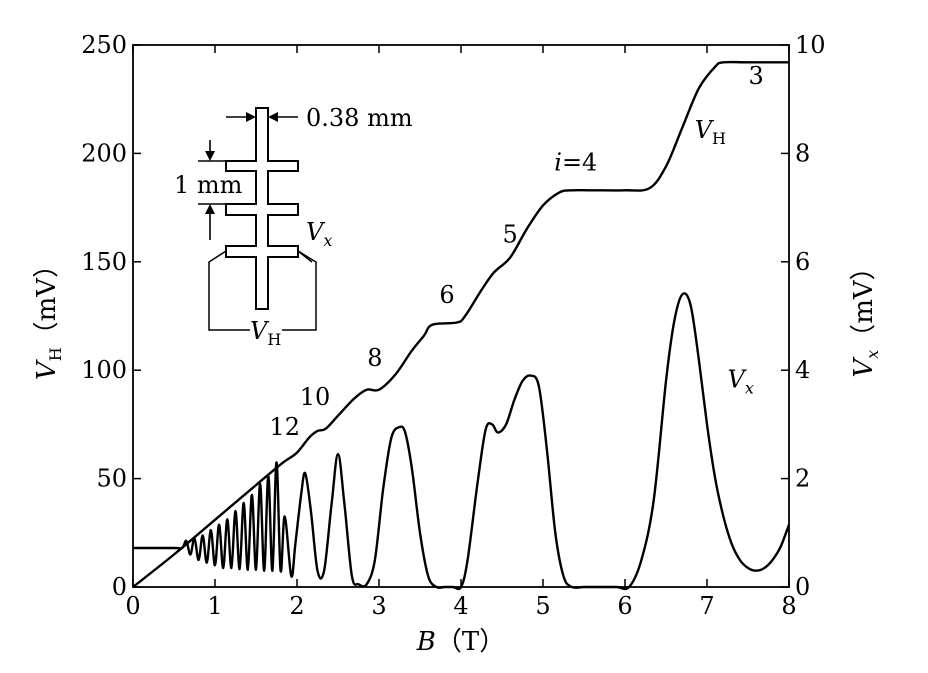 The height and width of the screenshot is (673, 928). I want to click on vh-lead-left, so click(229, 290).